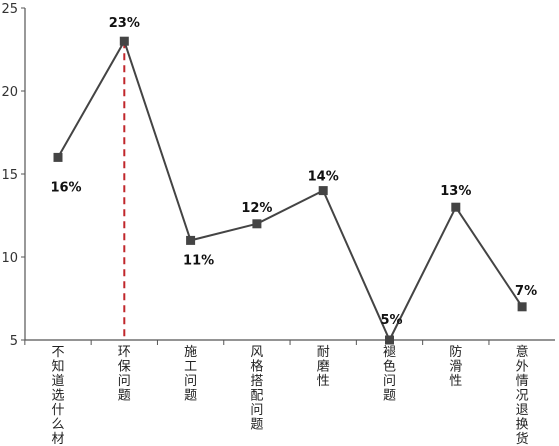  What do you see at coordinates (124, 23) in the screenshot?
I see `data-label: 23%` at bounding box center [124, 23].